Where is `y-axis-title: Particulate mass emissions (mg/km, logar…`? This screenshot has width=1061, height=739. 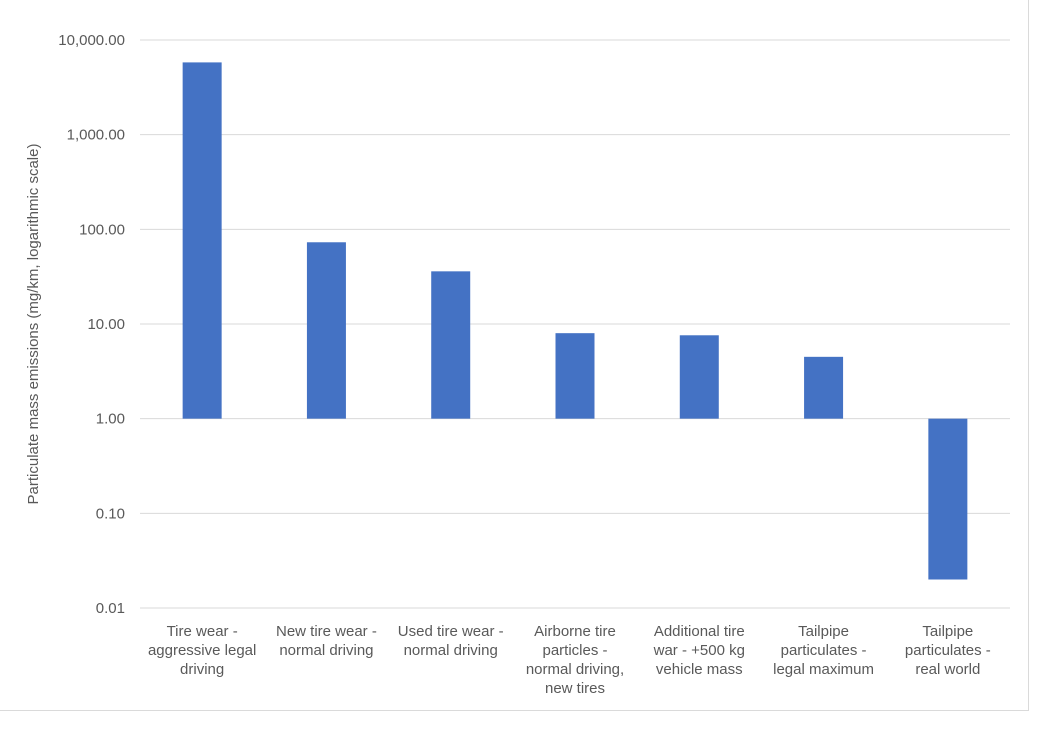 y-axis-title: Particulate mass emissions (mg/km, logar… is located at coordinates (33, 324).